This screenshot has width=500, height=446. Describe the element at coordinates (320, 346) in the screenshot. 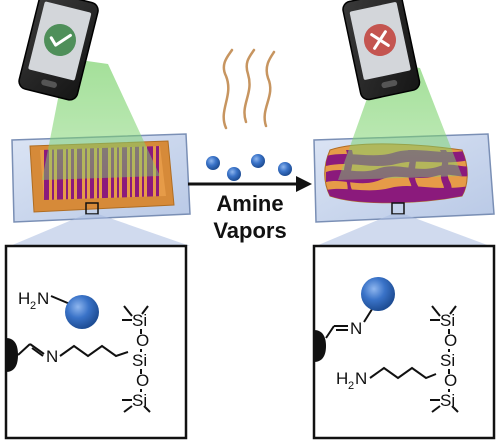

I see `right-surface-anchor` at that location.